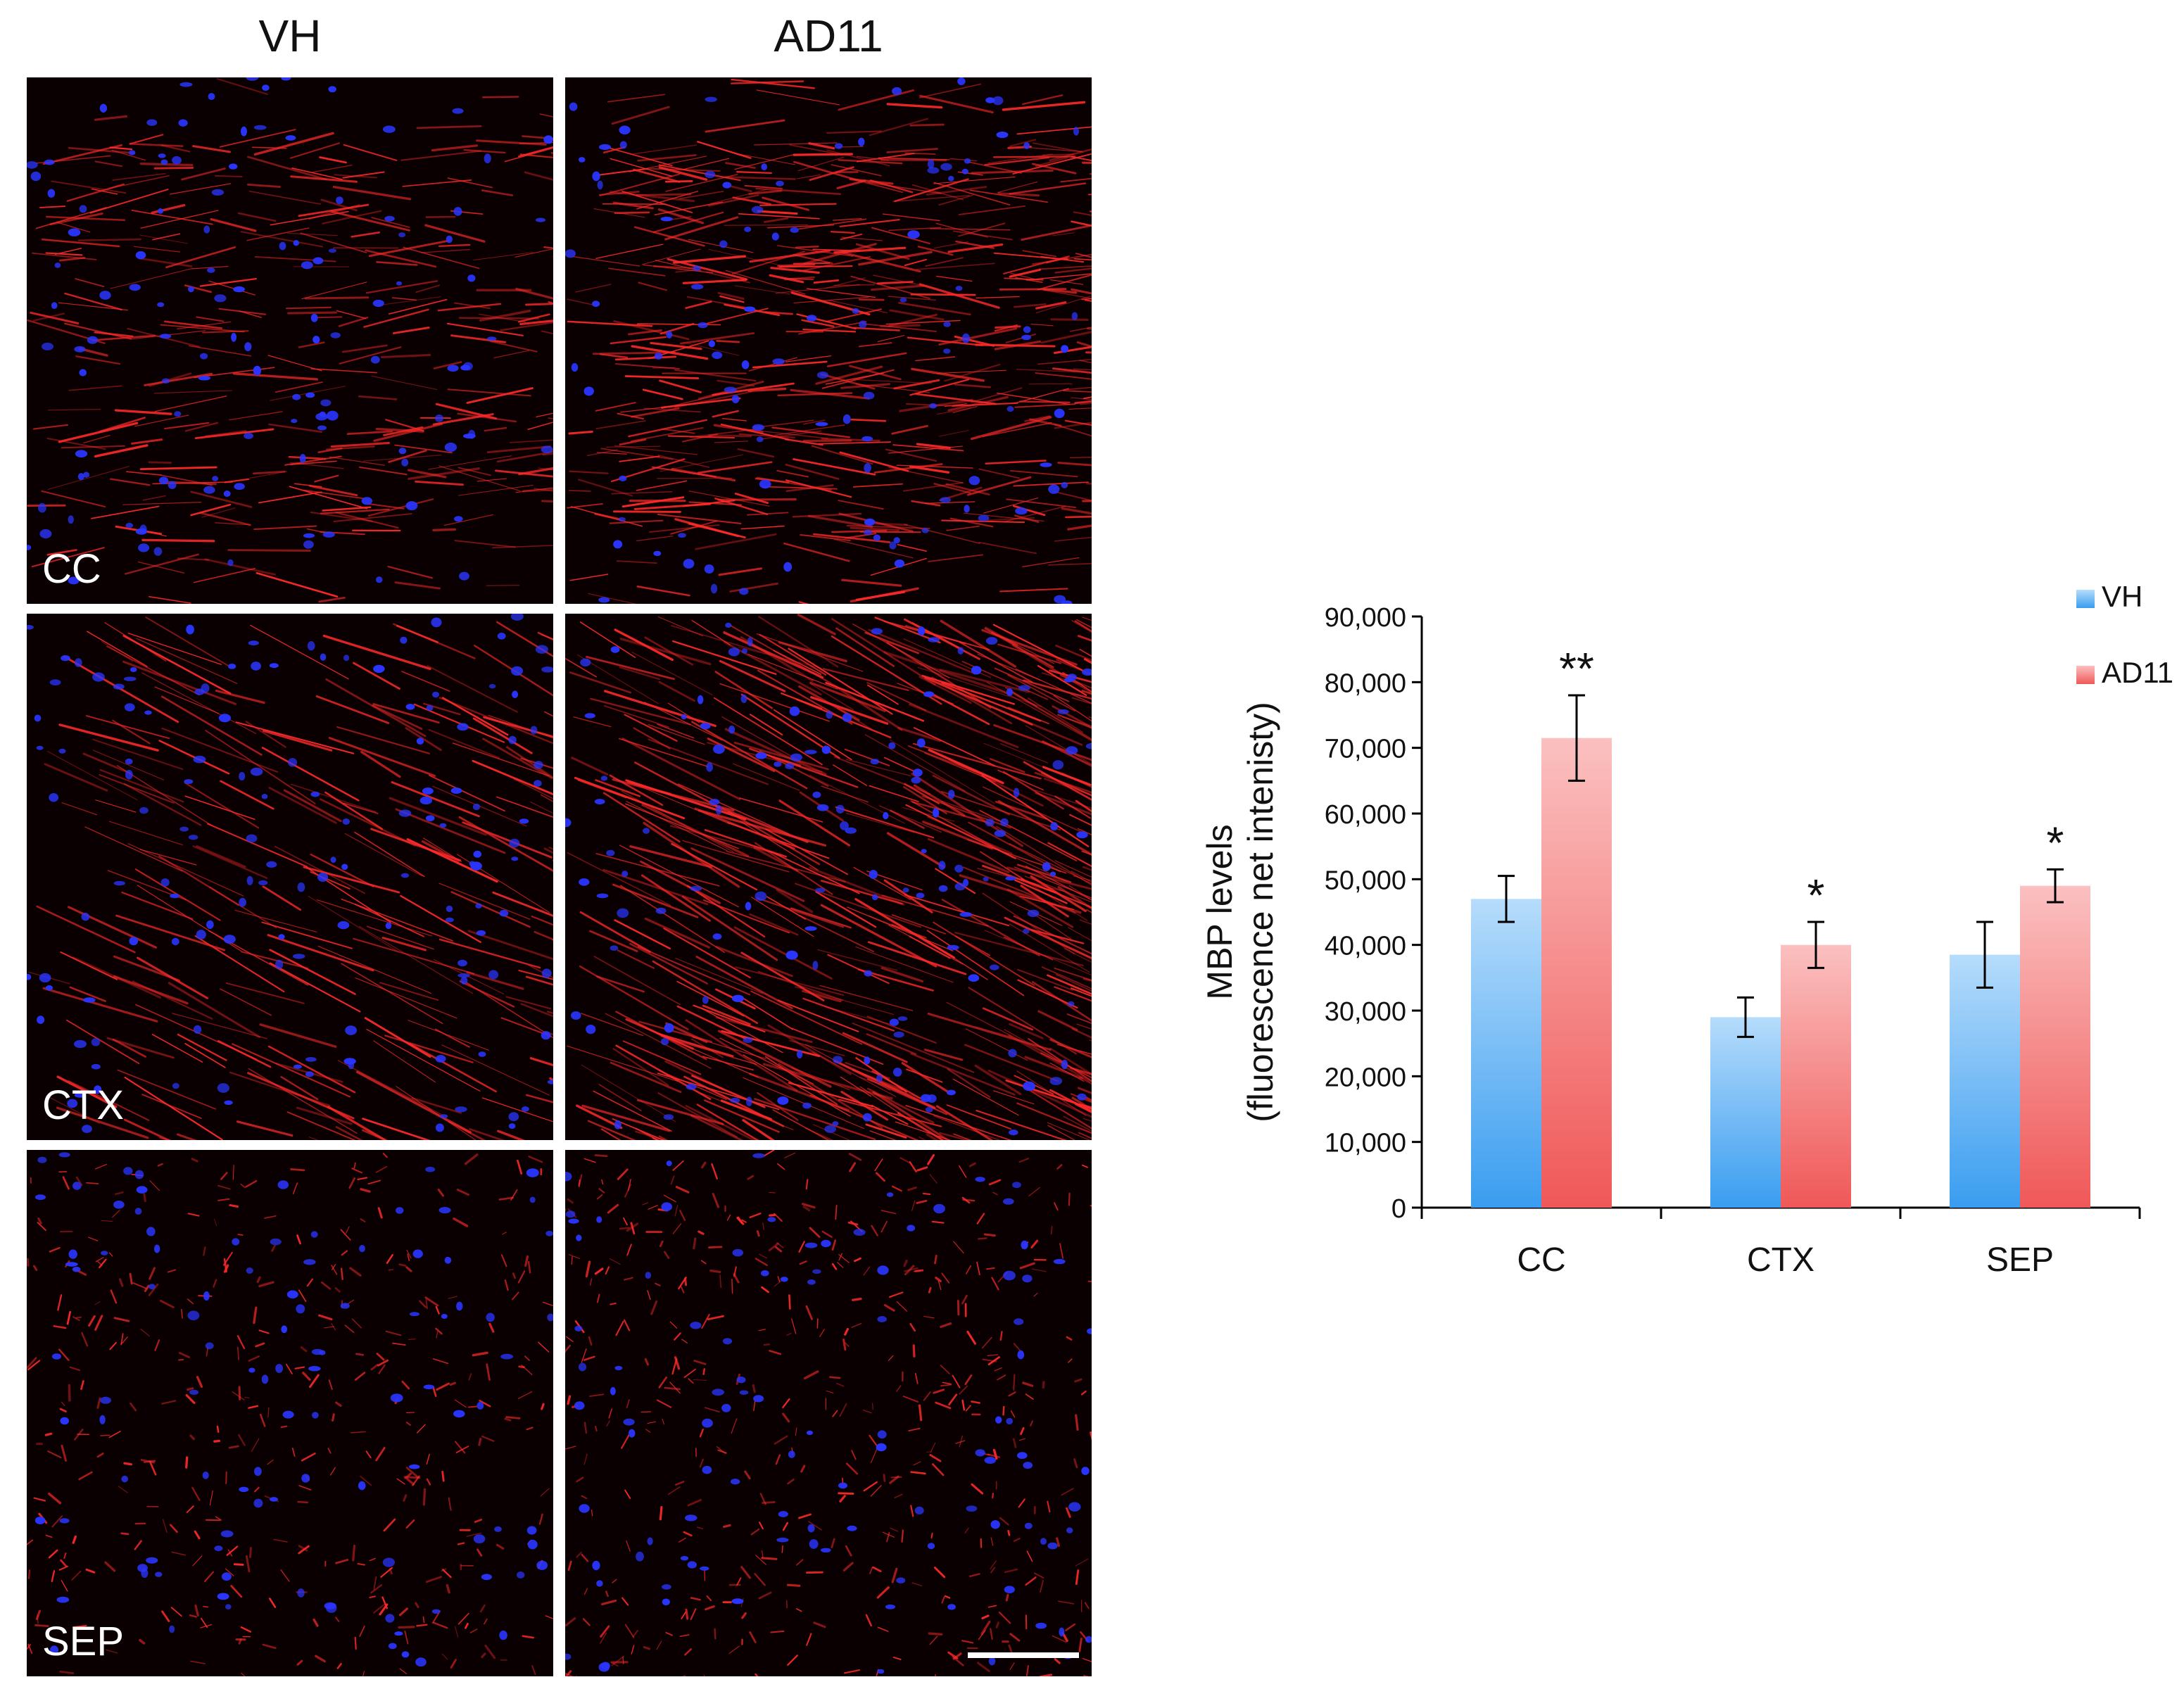  I want to click on y-tick-label: 10,000, so click(1365, 1143).